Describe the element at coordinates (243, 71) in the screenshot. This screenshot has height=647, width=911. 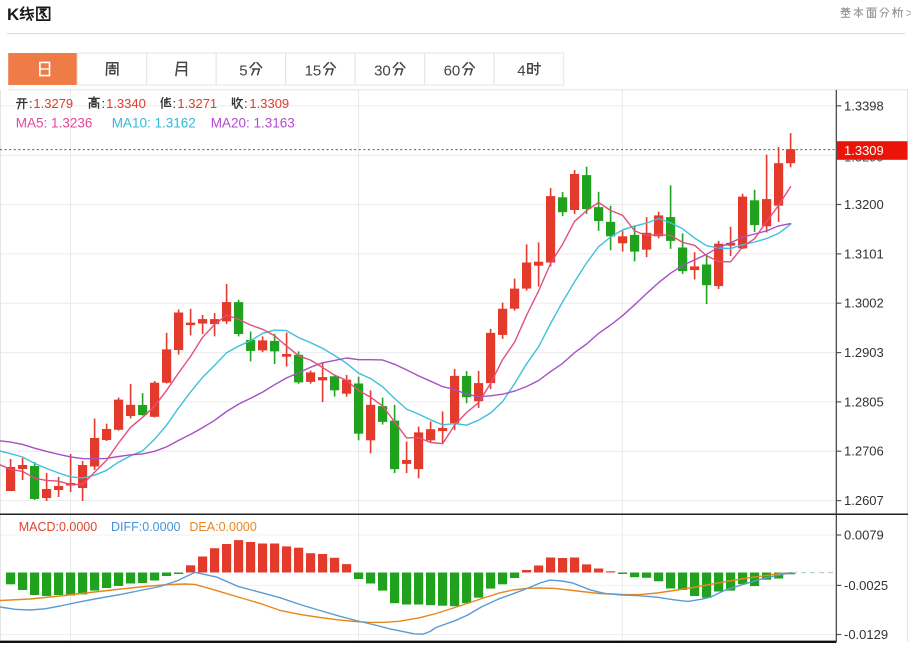
I see `svg-text: 5` at that location.